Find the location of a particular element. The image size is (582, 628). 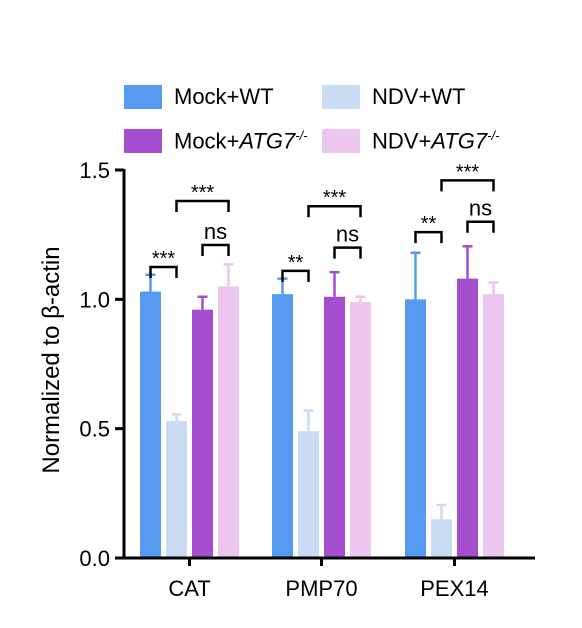

legend-label-mock-wt: Mock+WT is located at coordinates (224, 96).